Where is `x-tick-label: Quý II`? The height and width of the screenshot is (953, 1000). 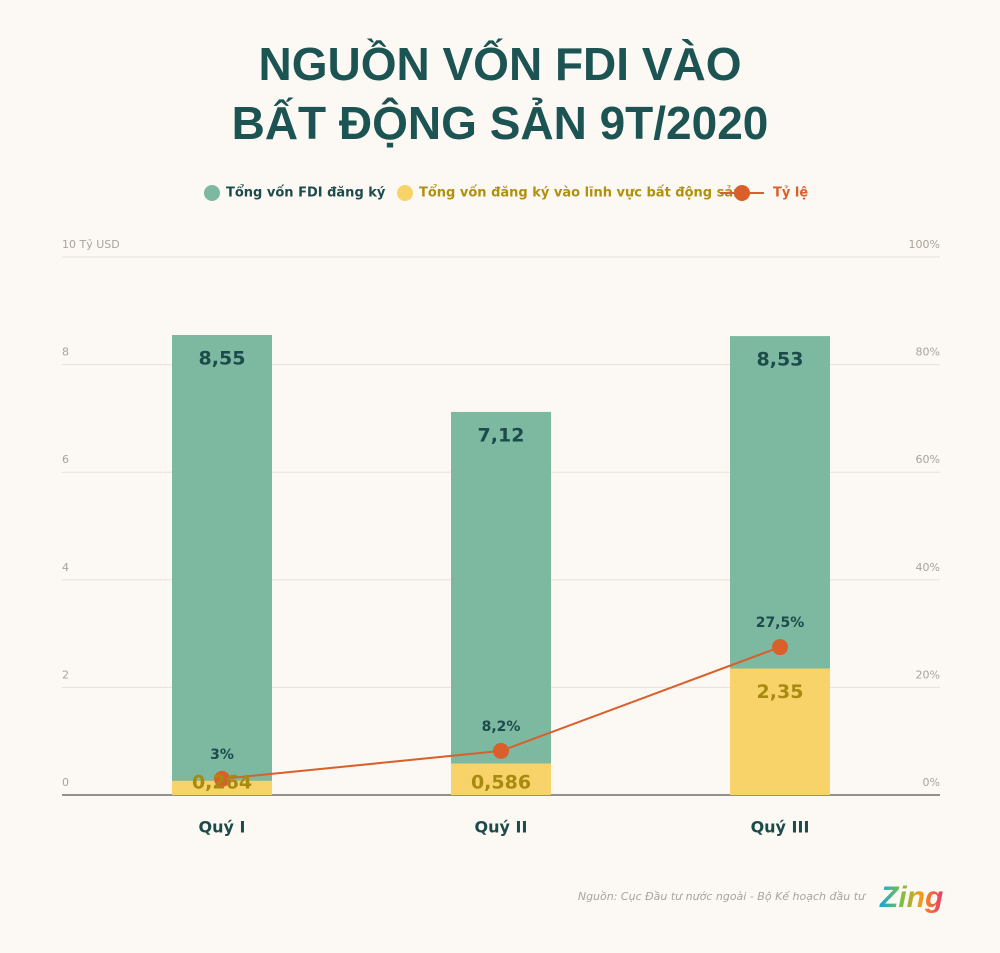
x-tick-label: Quý II is located at coordinates (501, 827).